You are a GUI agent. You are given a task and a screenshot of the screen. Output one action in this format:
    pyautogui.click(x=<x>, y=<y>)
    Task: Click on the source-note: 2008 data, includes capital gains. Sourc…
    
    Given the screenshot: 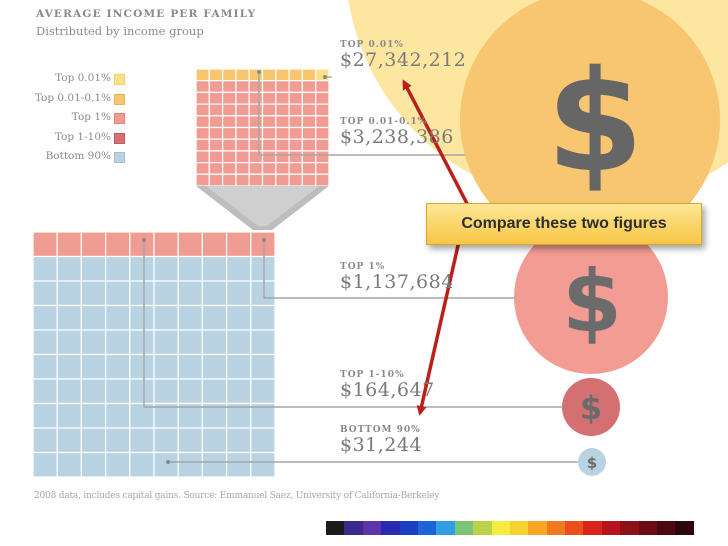 What is the action you would take?
    pyautogui.click(x=237, y=496)
    